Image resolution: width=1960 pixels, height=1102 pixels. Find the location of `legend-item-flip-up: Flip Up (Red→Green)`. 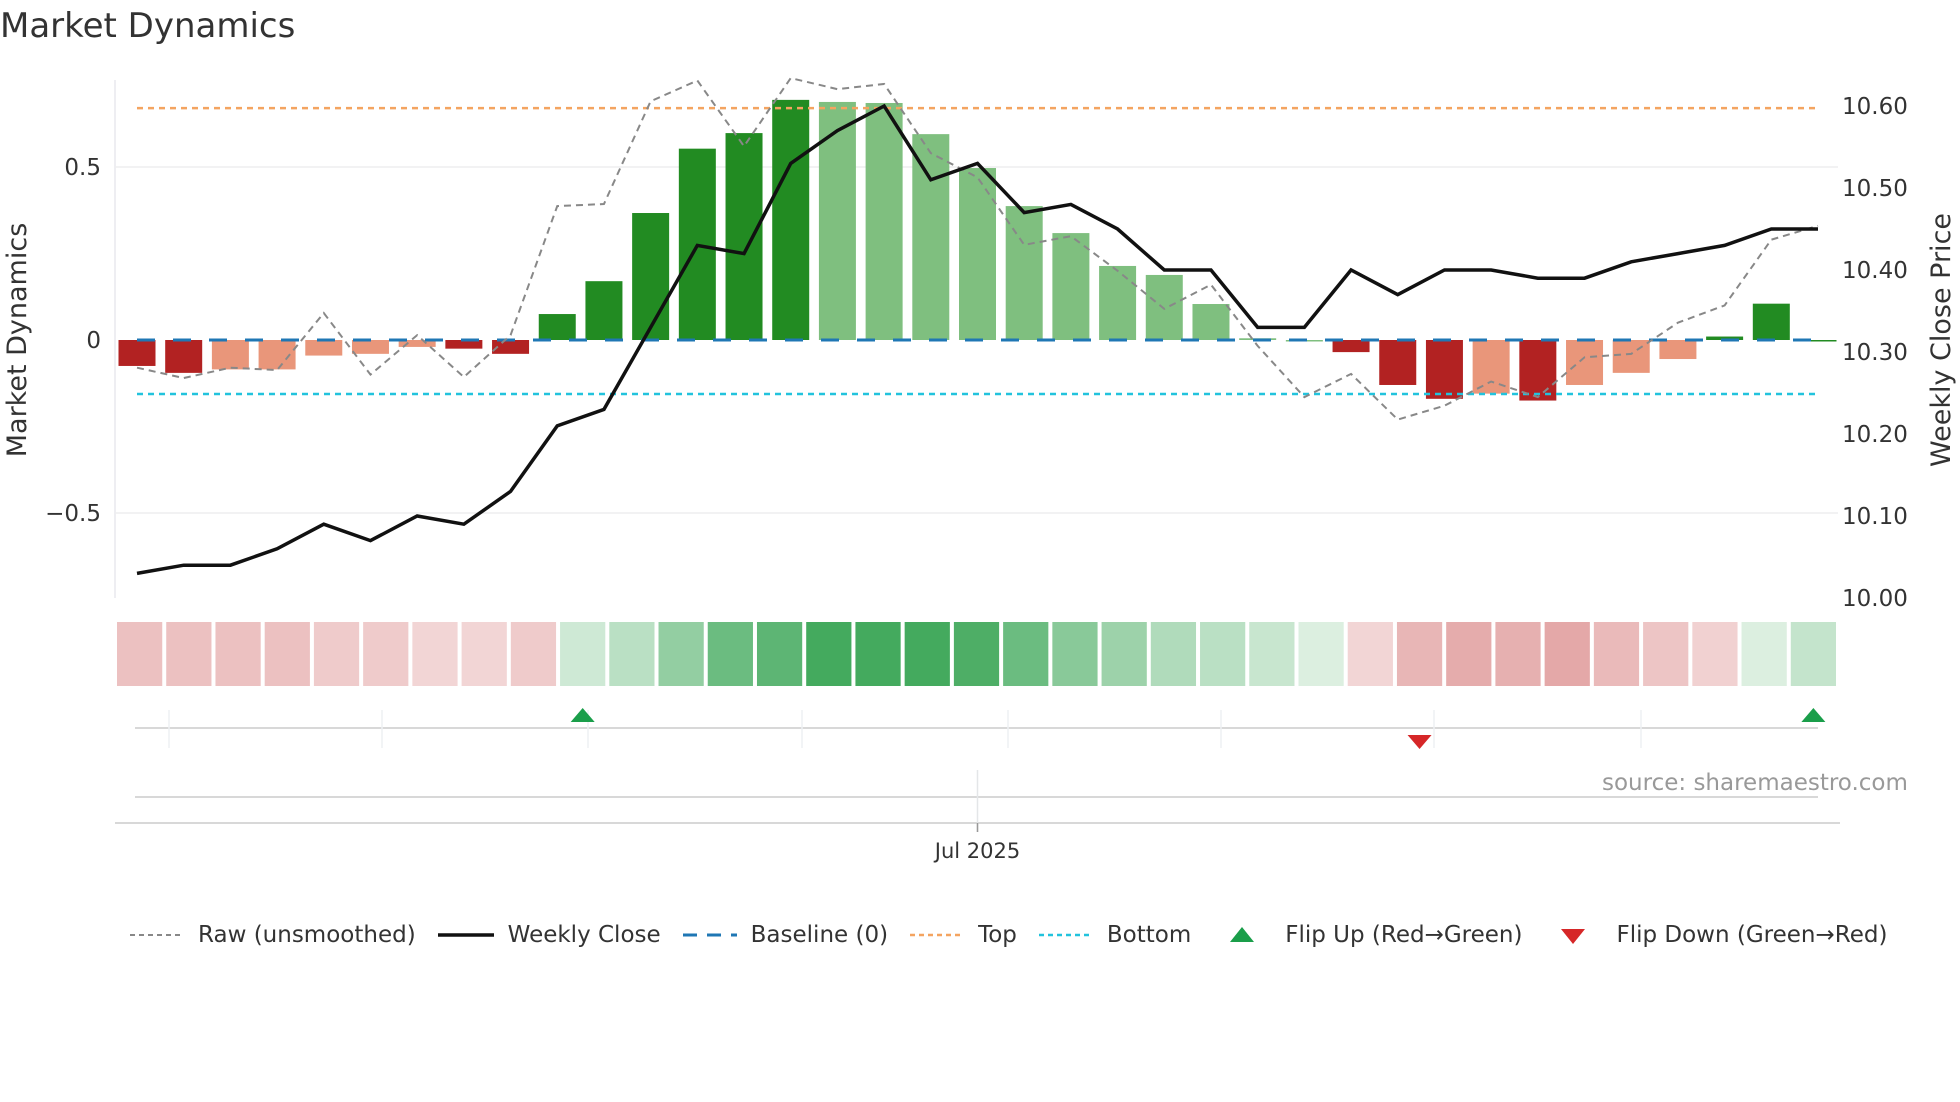

legend-item-flip-up: Flip Up (Red→Green) is located at coordinates (1373, 935).